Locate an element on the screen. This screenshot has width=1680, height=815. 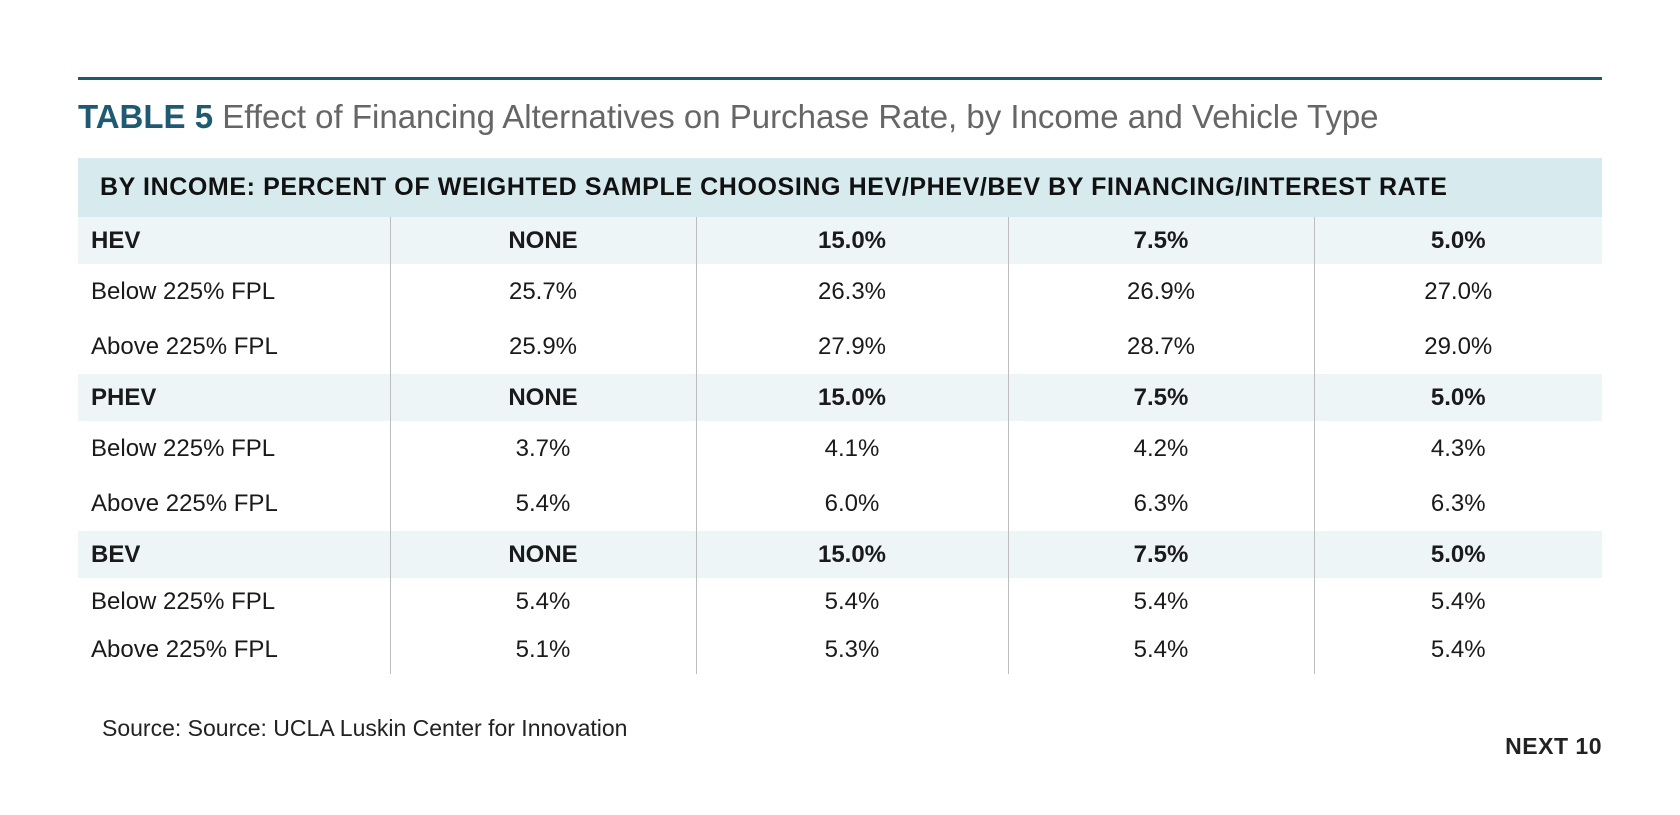
table-row: Above 225% FPL 5.1% 5.3% 5.4% 5.4% is located at coordinates (840, 650).